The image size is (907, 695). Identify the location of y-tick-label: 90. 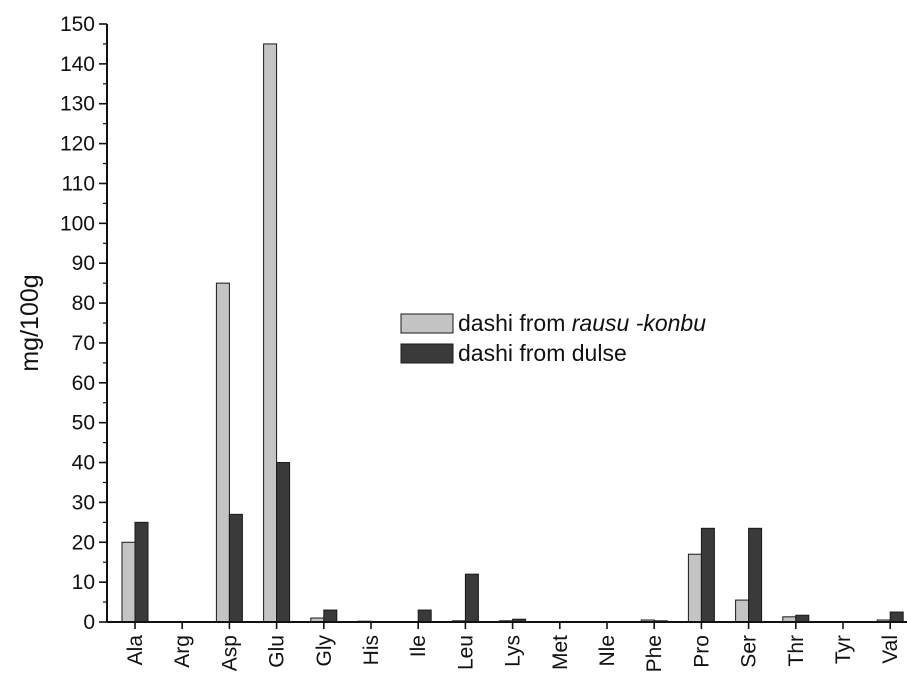
(83, 263).